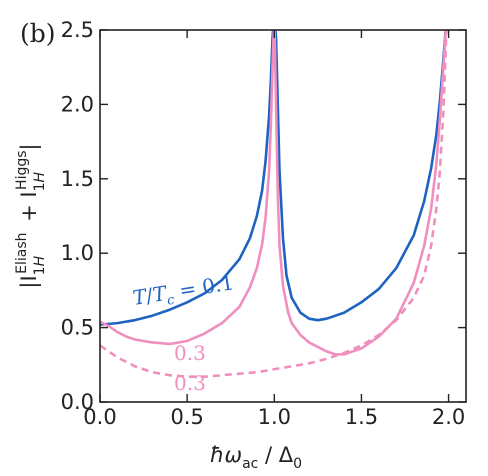 The height and width of the screenshot is (476, 488). Describe the element at coordinates (186, 417) in the screenshot. I see `x-tick-label: 0.5` at that location.